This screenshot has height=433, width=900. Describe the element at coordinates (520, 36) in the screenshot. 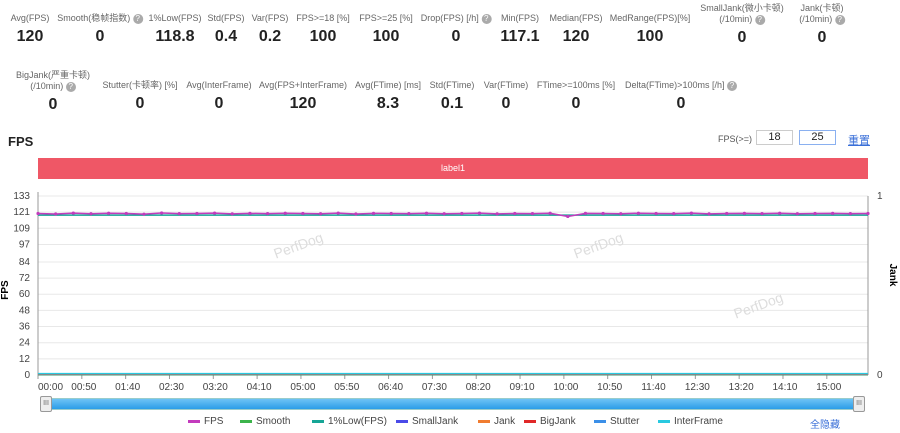

I see `stat-value: 117.1` at that location.